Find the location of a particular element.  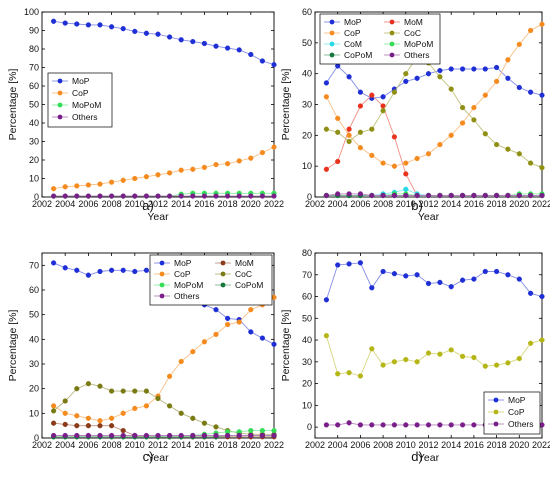

y-axis-title: Percentage [%] is located at coordinates (13, 105).